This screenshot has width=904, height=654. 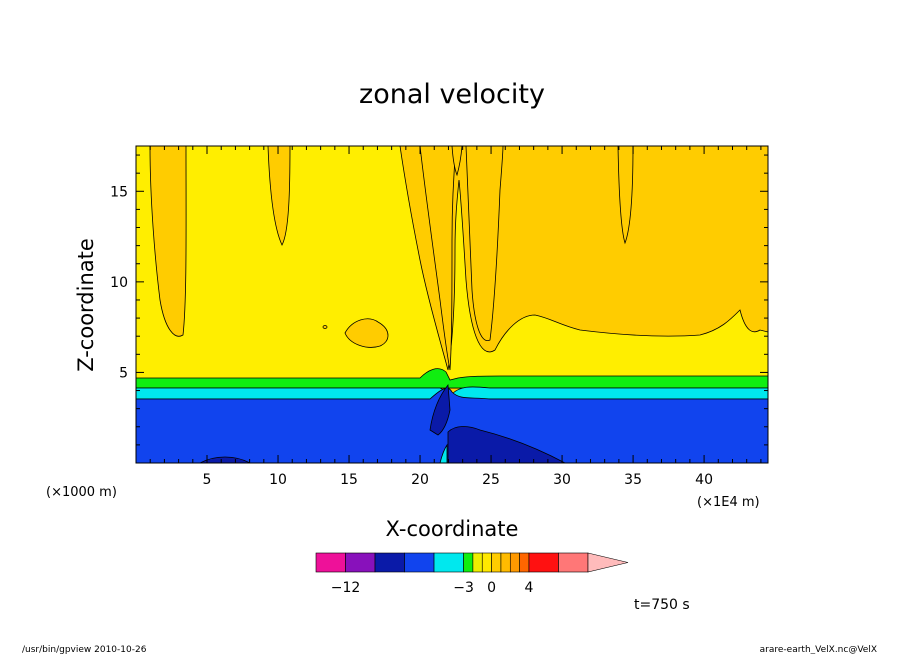 I want to click on x-tick-label: 25, so click(x=491, y=480).